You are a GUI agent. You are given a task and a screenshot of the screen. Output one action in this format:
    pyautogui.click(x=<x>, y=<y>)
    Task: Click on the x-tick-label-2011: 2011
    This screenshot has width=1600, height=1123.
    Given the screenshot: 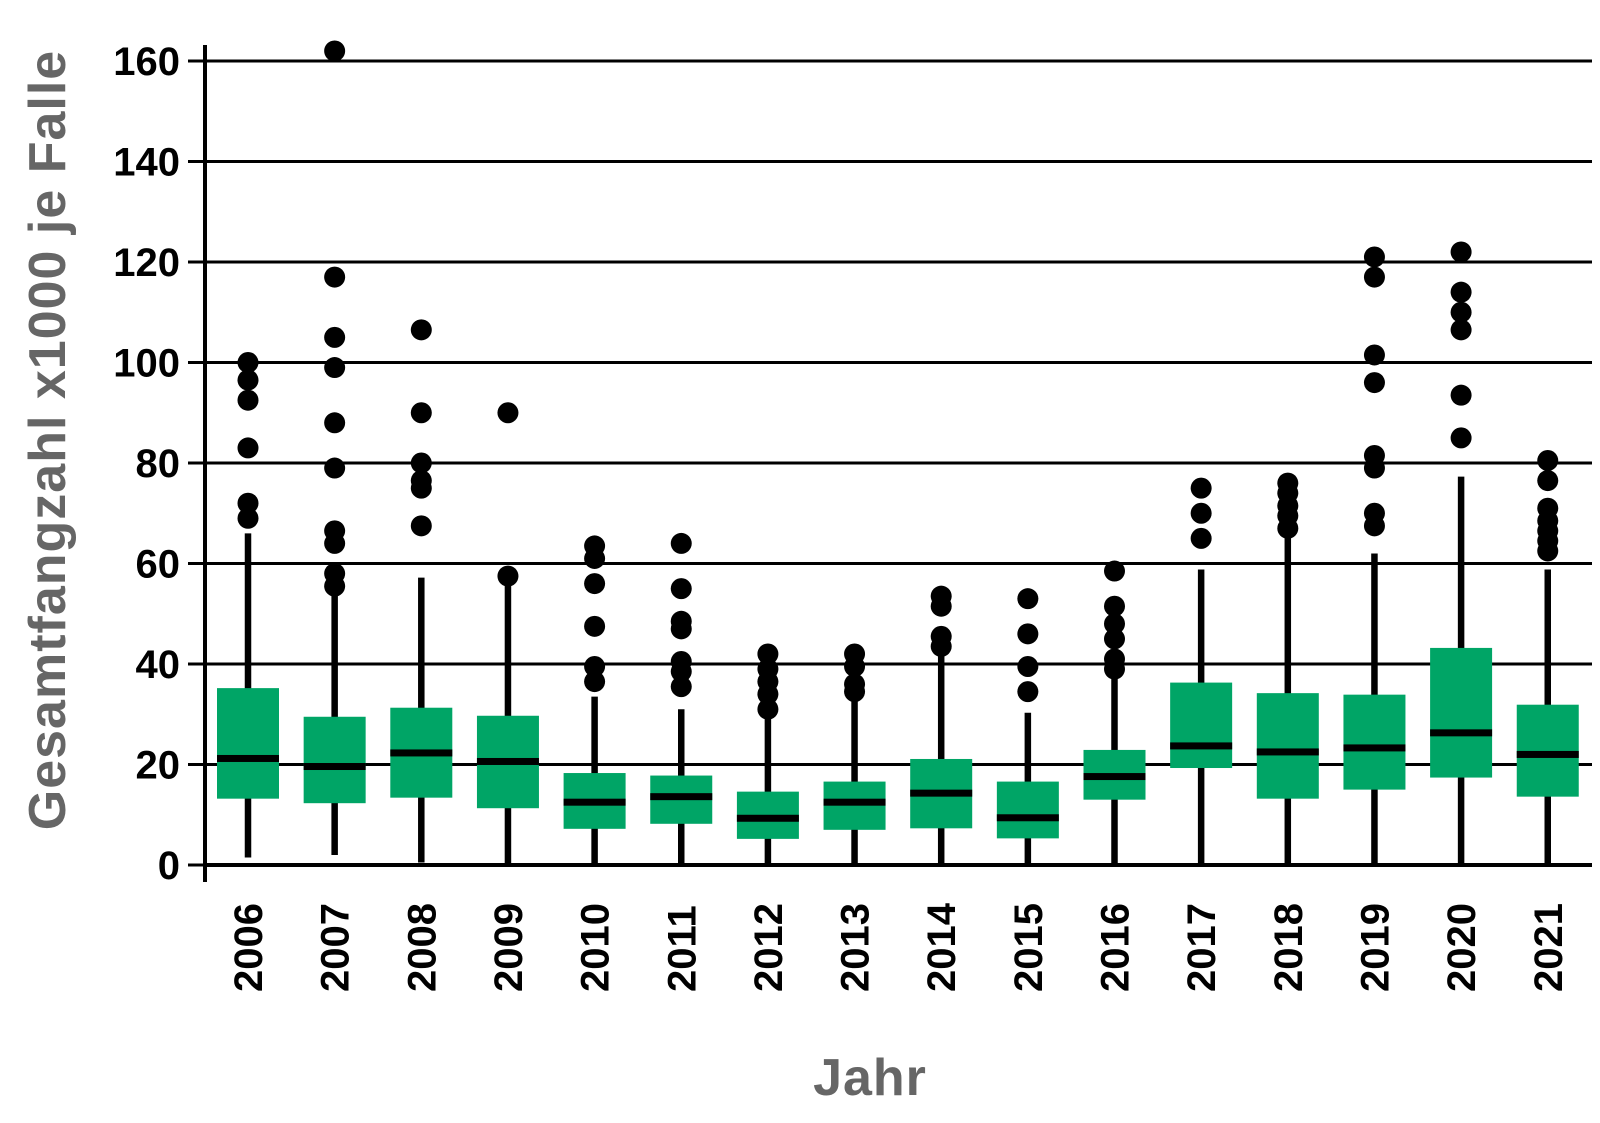 What is the action you would take?
    pyautogui.click(x=682, y=948)
    